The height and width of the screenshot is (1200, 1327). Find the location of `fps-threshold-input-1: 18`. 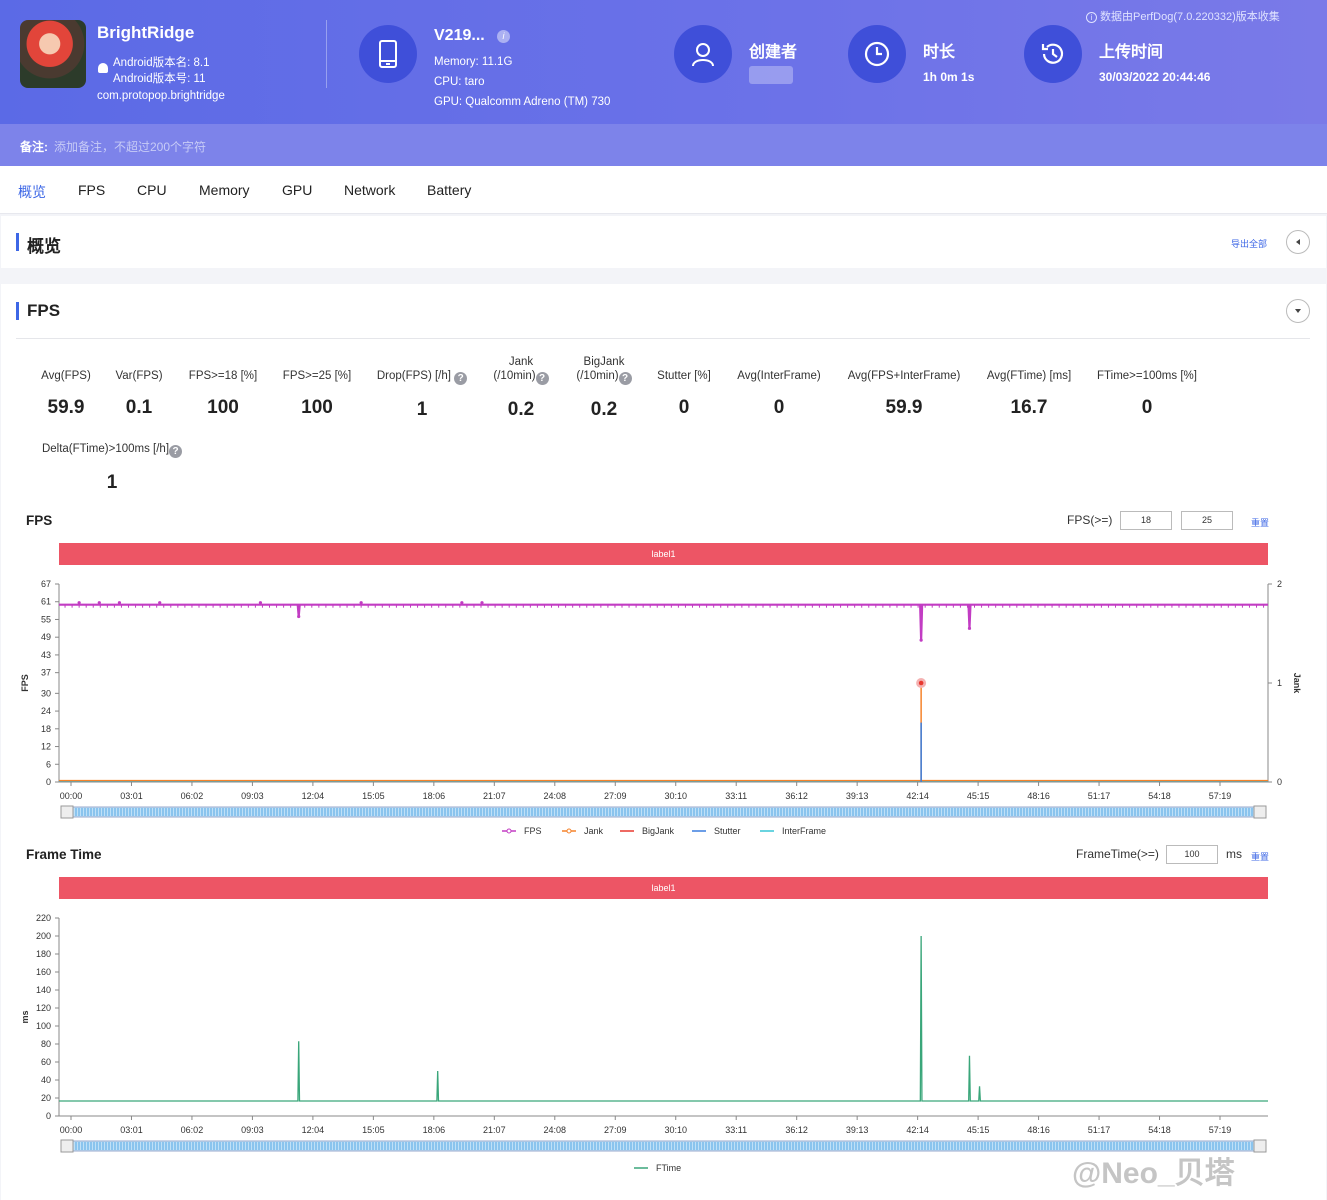

fps-threshold-input-1: 18 is located at coordinates (1146, 520).